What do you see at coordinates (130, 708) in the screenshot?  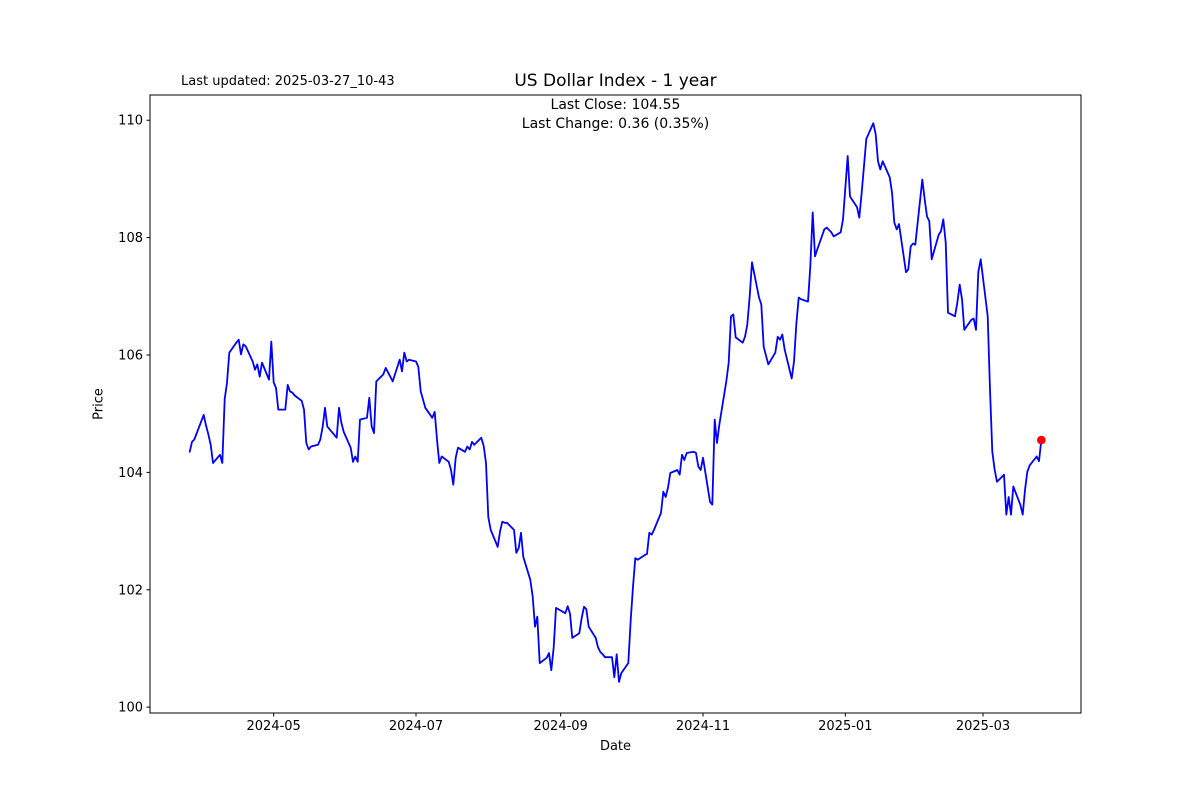 I see `y-tick-label: 100` at bounding box center [130, 708].